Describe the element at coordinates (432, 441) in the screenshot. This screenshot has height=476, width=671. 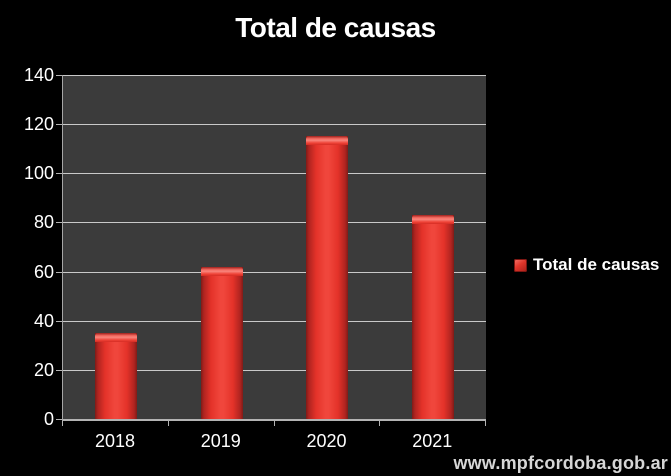
I see `x-axis-label-2021: 2021` at that location.